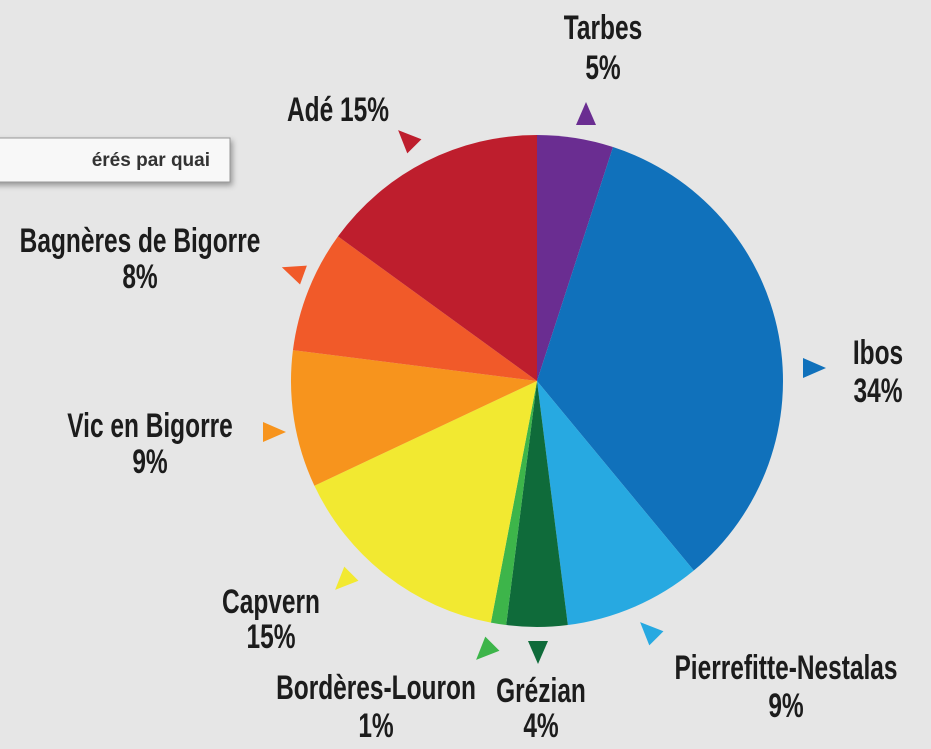 The image size is (931, 749). I want to click on label-group: Pierrefitte-Nestalas, so click(785, 668).